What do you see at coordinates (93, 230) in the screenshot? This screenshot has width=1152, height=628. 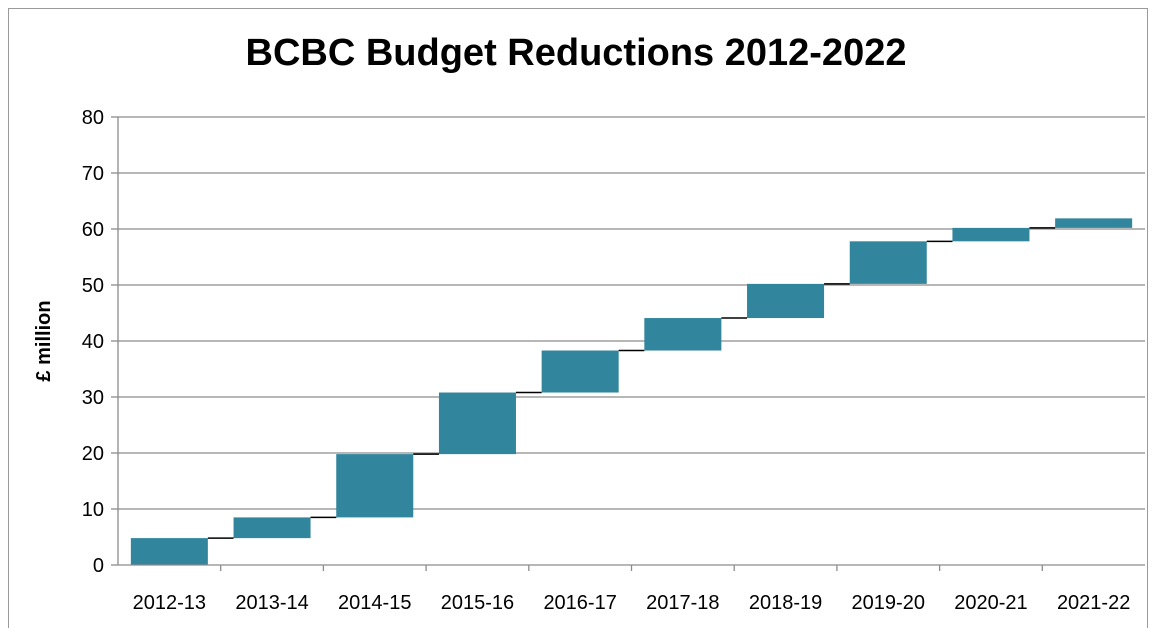 I see `y-tick-label: 60` at bounding box center [93, 230].